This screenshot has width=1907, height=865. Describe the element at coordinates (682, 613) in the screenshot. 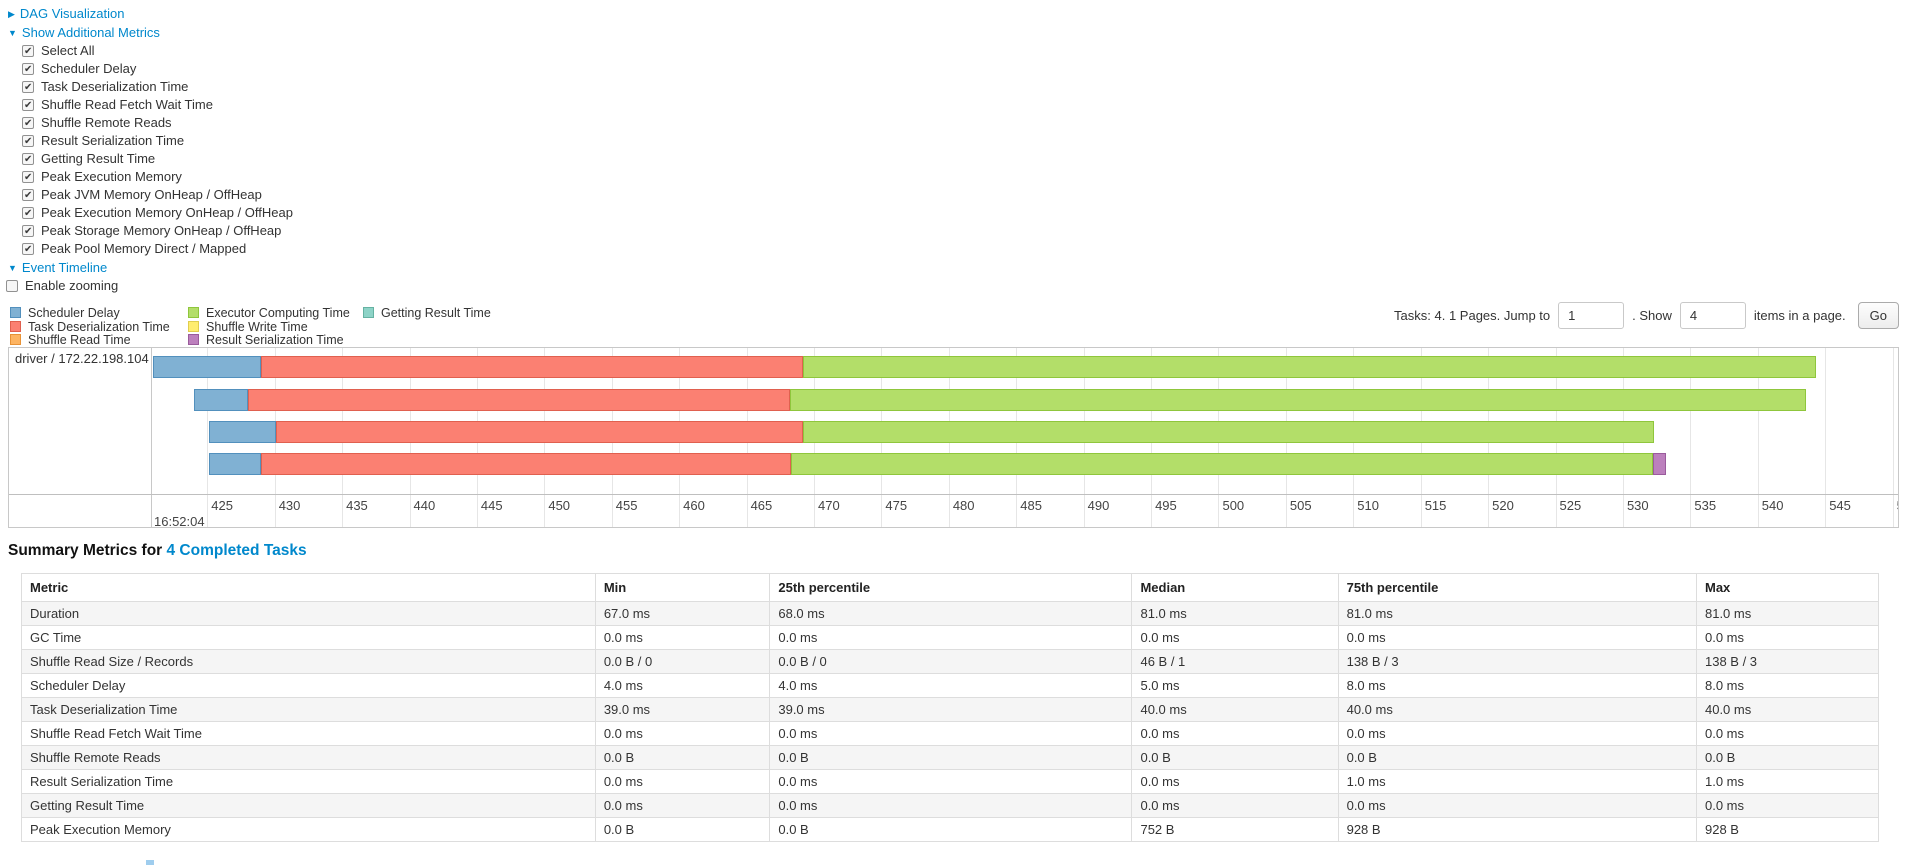

I see `metric-value-cell: 67.0 ms` at that location.